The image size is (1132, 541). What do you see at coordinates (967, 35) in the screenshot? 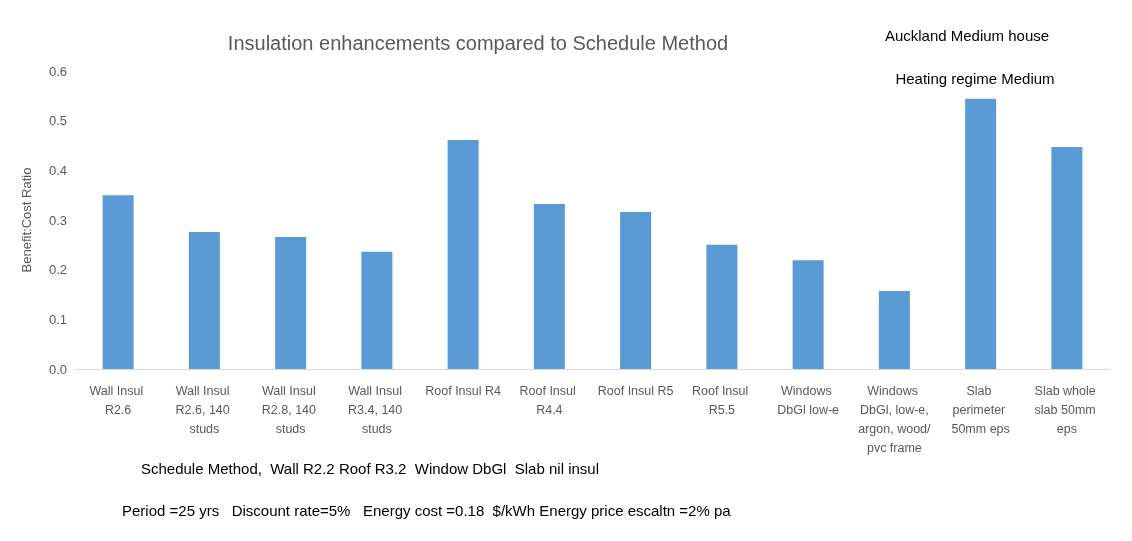
I see `text: Auckland Medium house` at bounding box center [967, 35].